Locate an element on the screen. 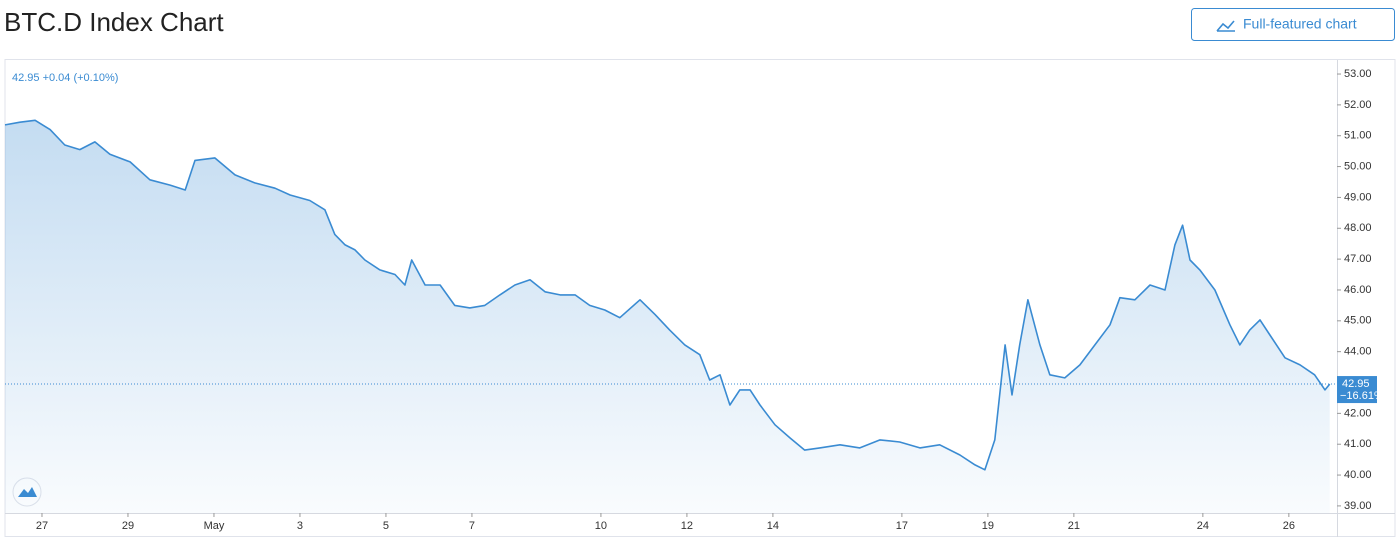  x-tick-label: 17 is located at coordinates (902, 526).